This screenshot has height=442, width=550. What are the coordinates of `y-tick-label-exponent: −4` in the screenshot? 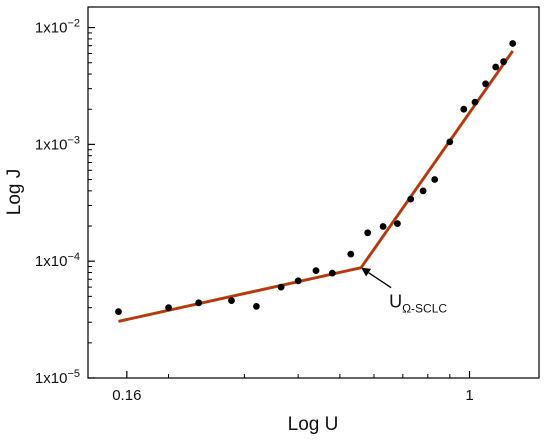 It's located at (73, 257).